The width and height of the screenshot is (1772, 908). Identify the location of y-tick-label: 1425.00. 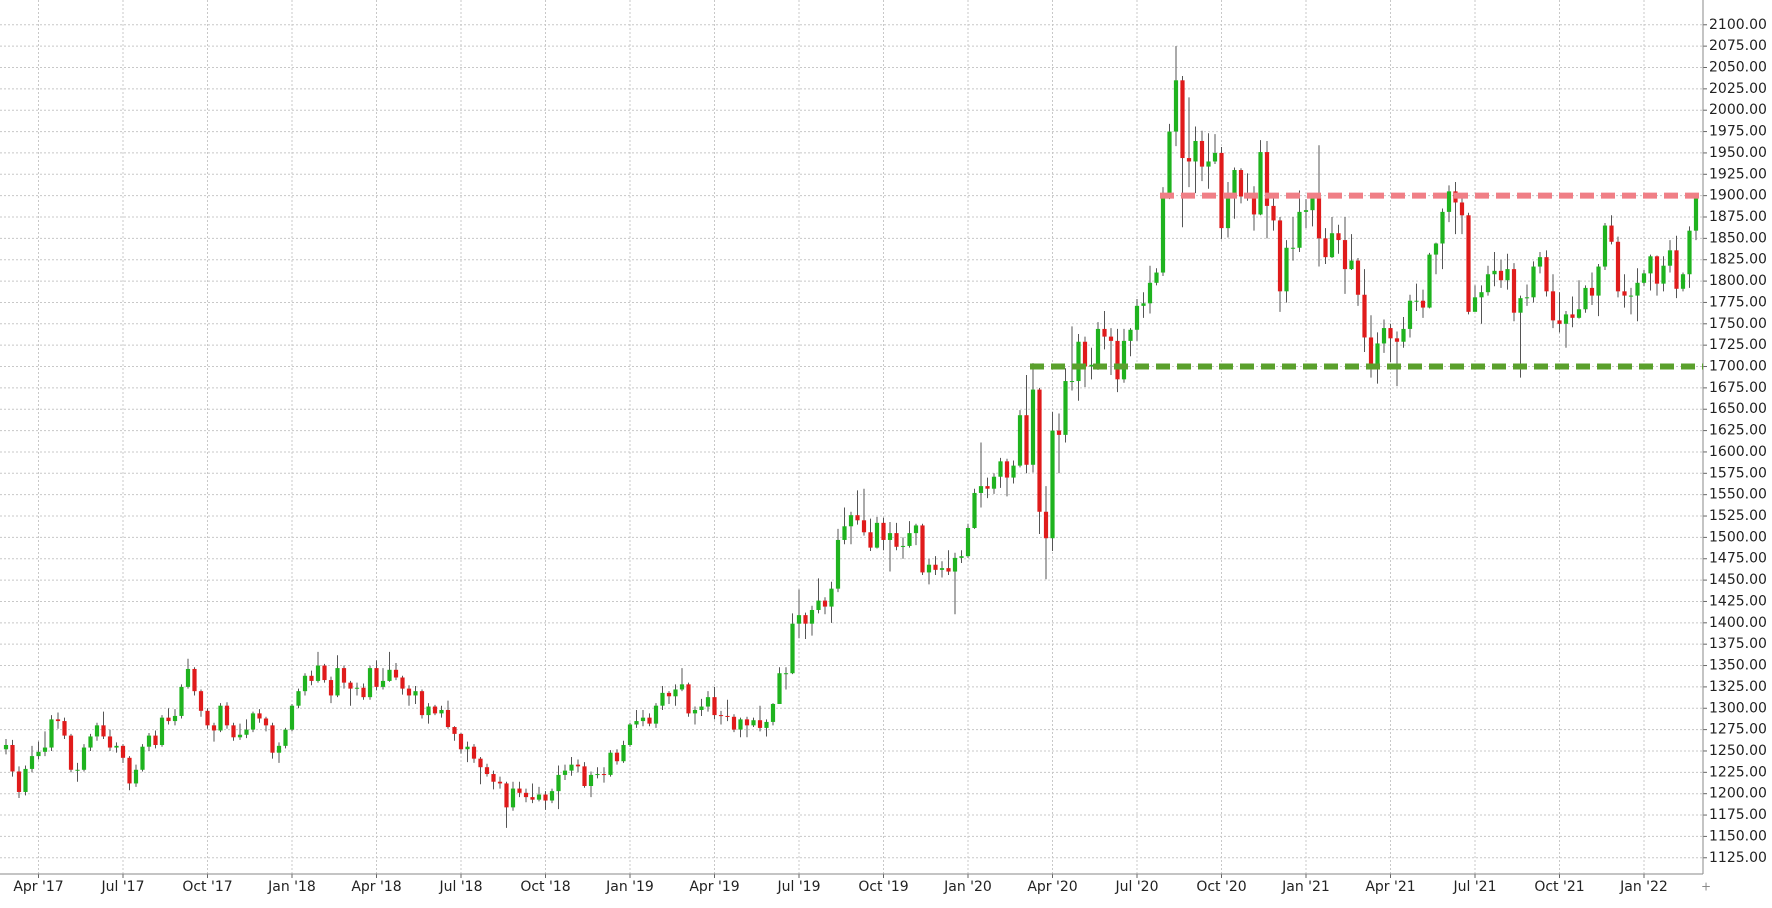
(1738, 601).